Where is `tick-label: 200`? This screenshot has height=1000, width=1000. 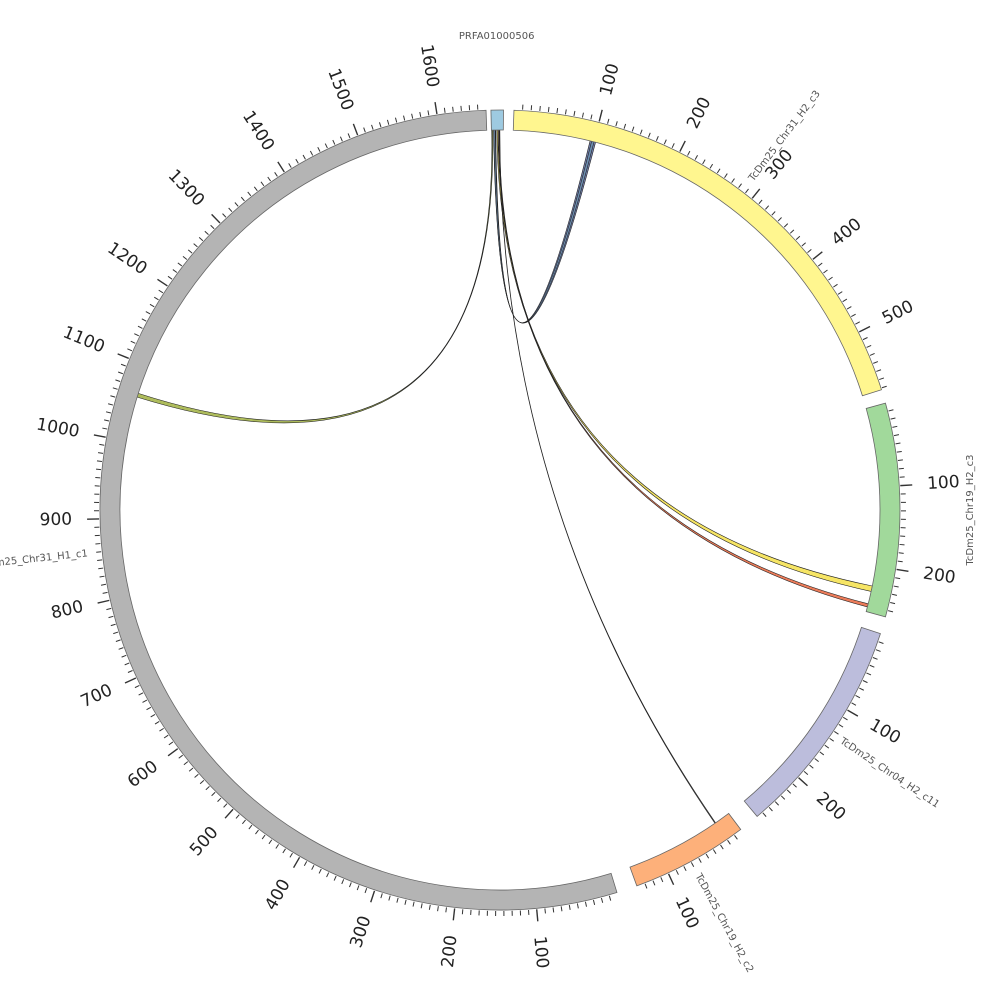 tick-label: 200 is located at coordinates (699, 113).